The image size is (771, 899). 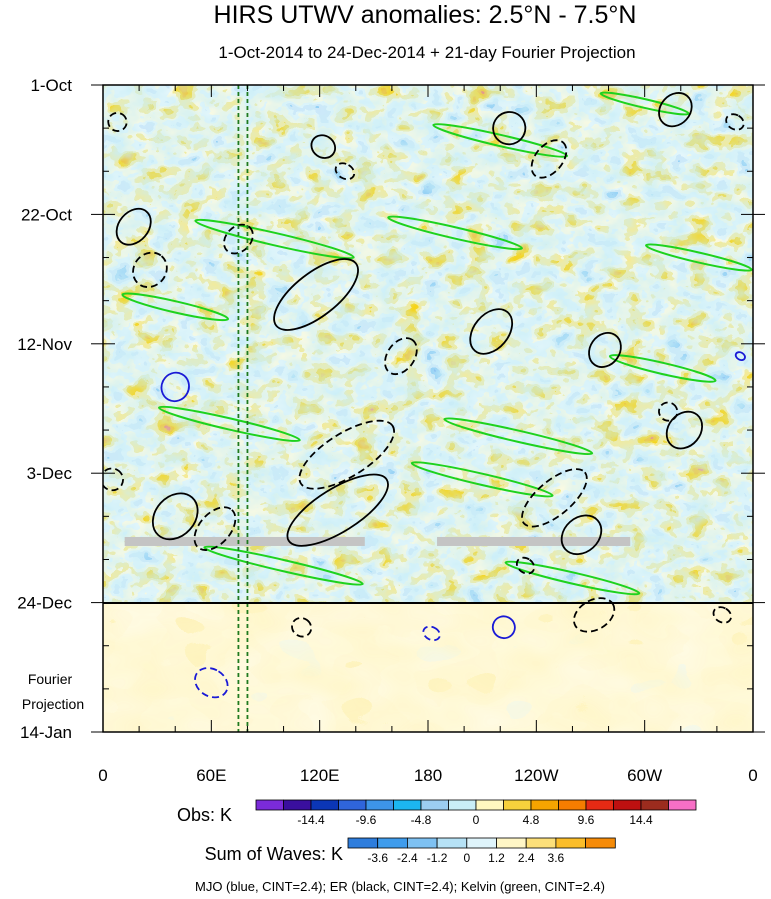 What do you see at coordinates (377, 858) in the screenshot?
I see `colorbar-label: -3.6` at bounding box center [377, 858].